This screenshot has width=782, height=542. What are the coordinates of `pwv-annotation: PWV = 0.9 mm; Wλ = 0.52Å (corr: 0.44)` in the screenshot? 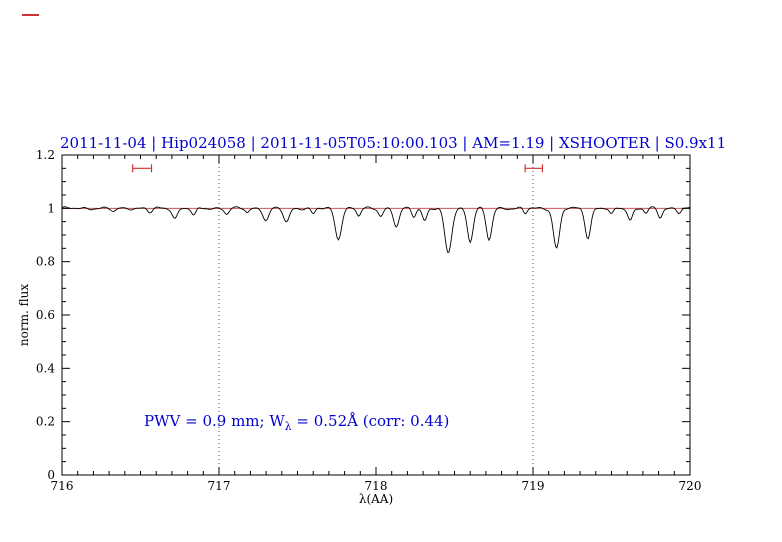 It's located at (296, 422).